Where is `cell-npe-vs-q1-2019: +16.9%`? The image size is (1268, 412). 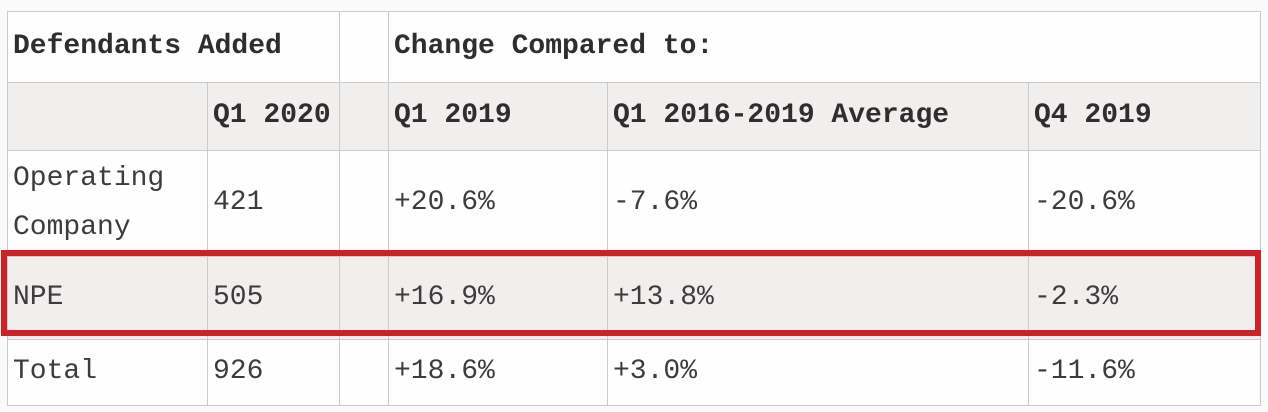 cell-npe-vs-q1-2019: +16.9% is located at coordinates (498, 298).